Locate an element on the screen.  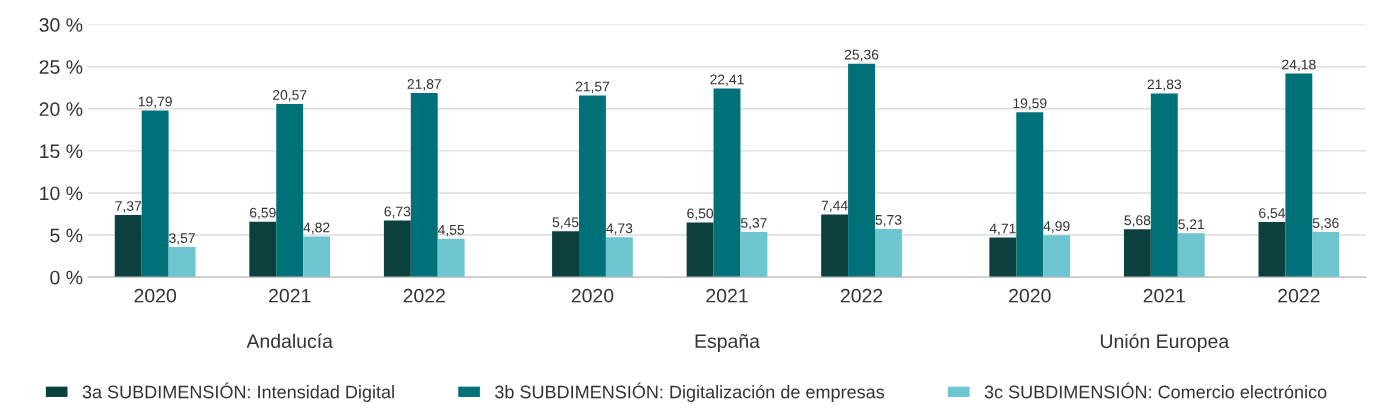
data-label: 5,45 is located at coordinates (565, 223).